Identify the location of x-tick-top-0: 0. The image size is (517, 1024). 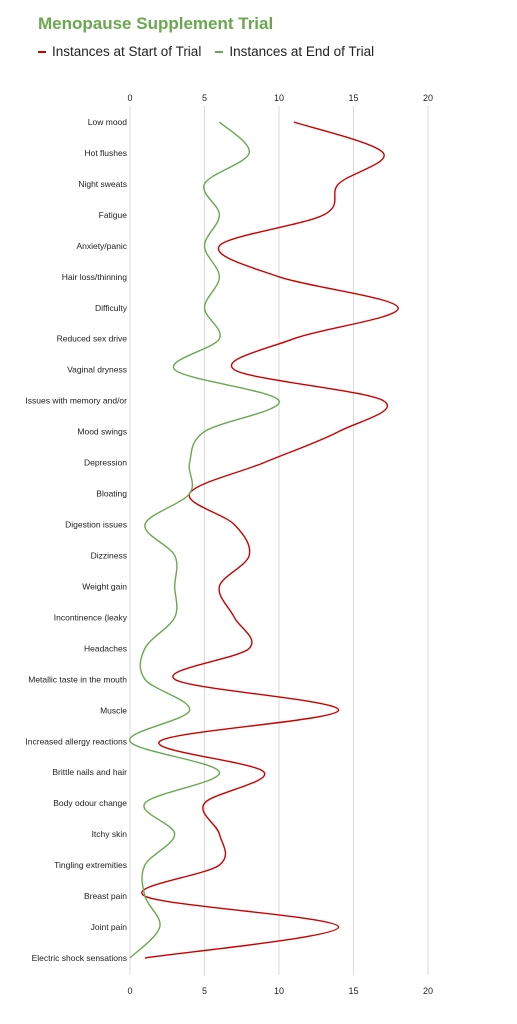
(129, 98).